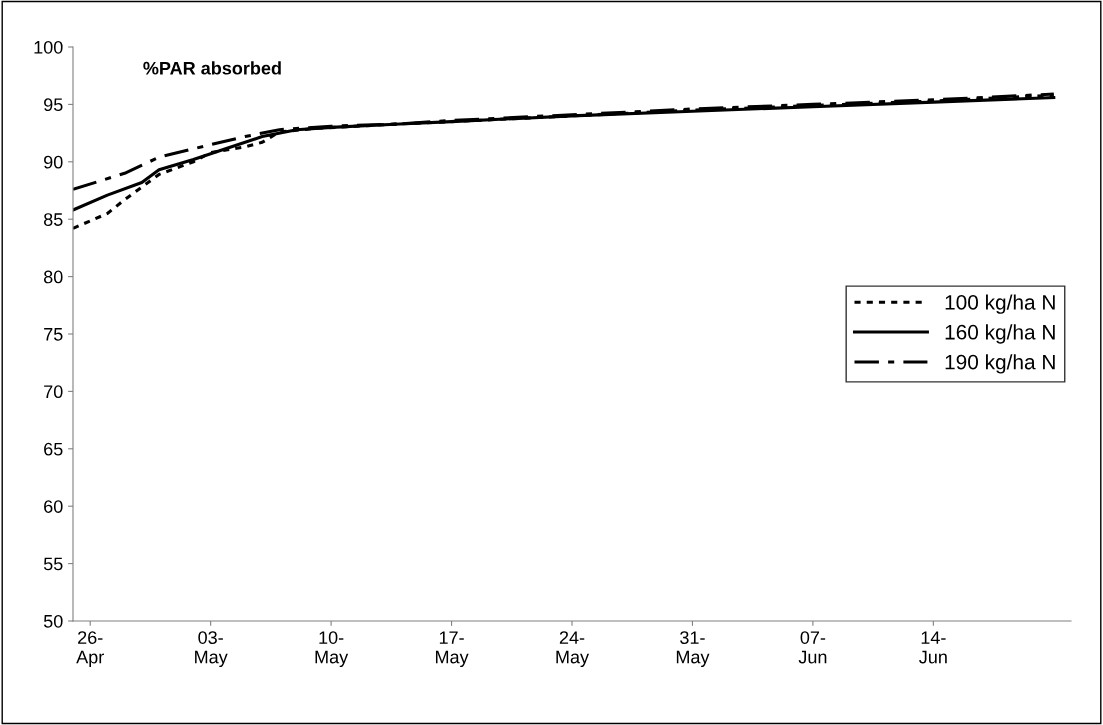 The image size is (1103, 725). What do you see at coordinates (53, 621) in the screenshot?
I see `y-tick-label: 50` at bounding box center [53, 621].